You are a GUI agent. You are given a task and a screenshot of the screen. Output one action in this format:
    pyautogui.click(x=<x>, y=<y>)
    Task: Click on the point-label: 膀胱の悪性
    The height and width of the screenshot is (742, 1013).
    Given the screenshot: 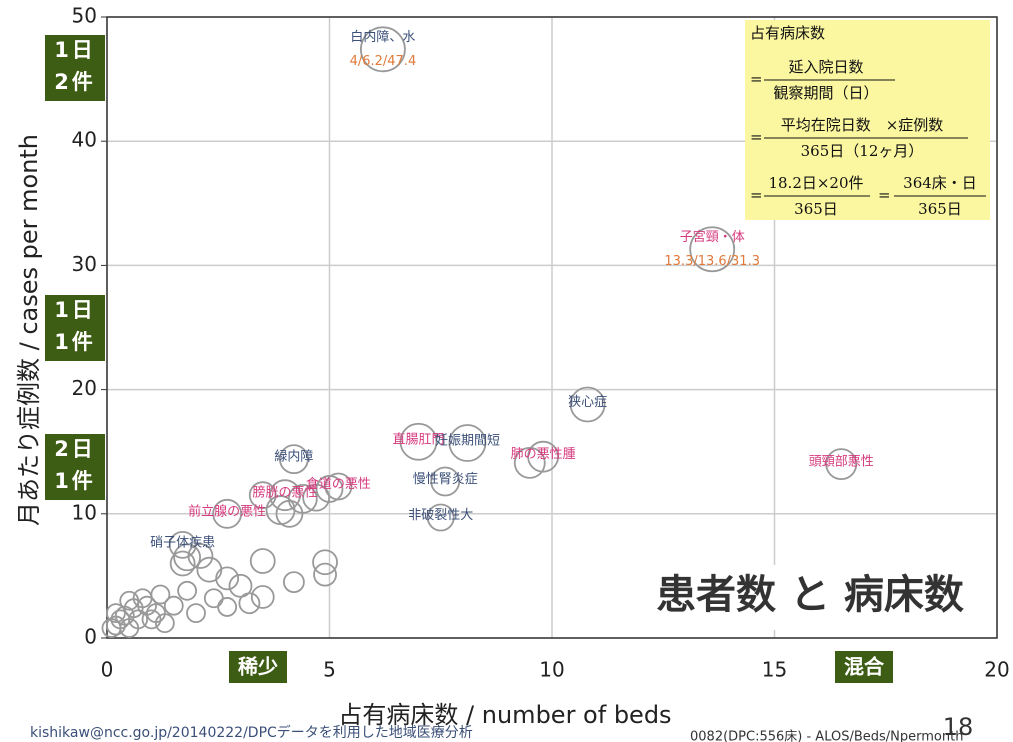 What is the action you would take?
    pyautogui.click(x=284, y=493)
    